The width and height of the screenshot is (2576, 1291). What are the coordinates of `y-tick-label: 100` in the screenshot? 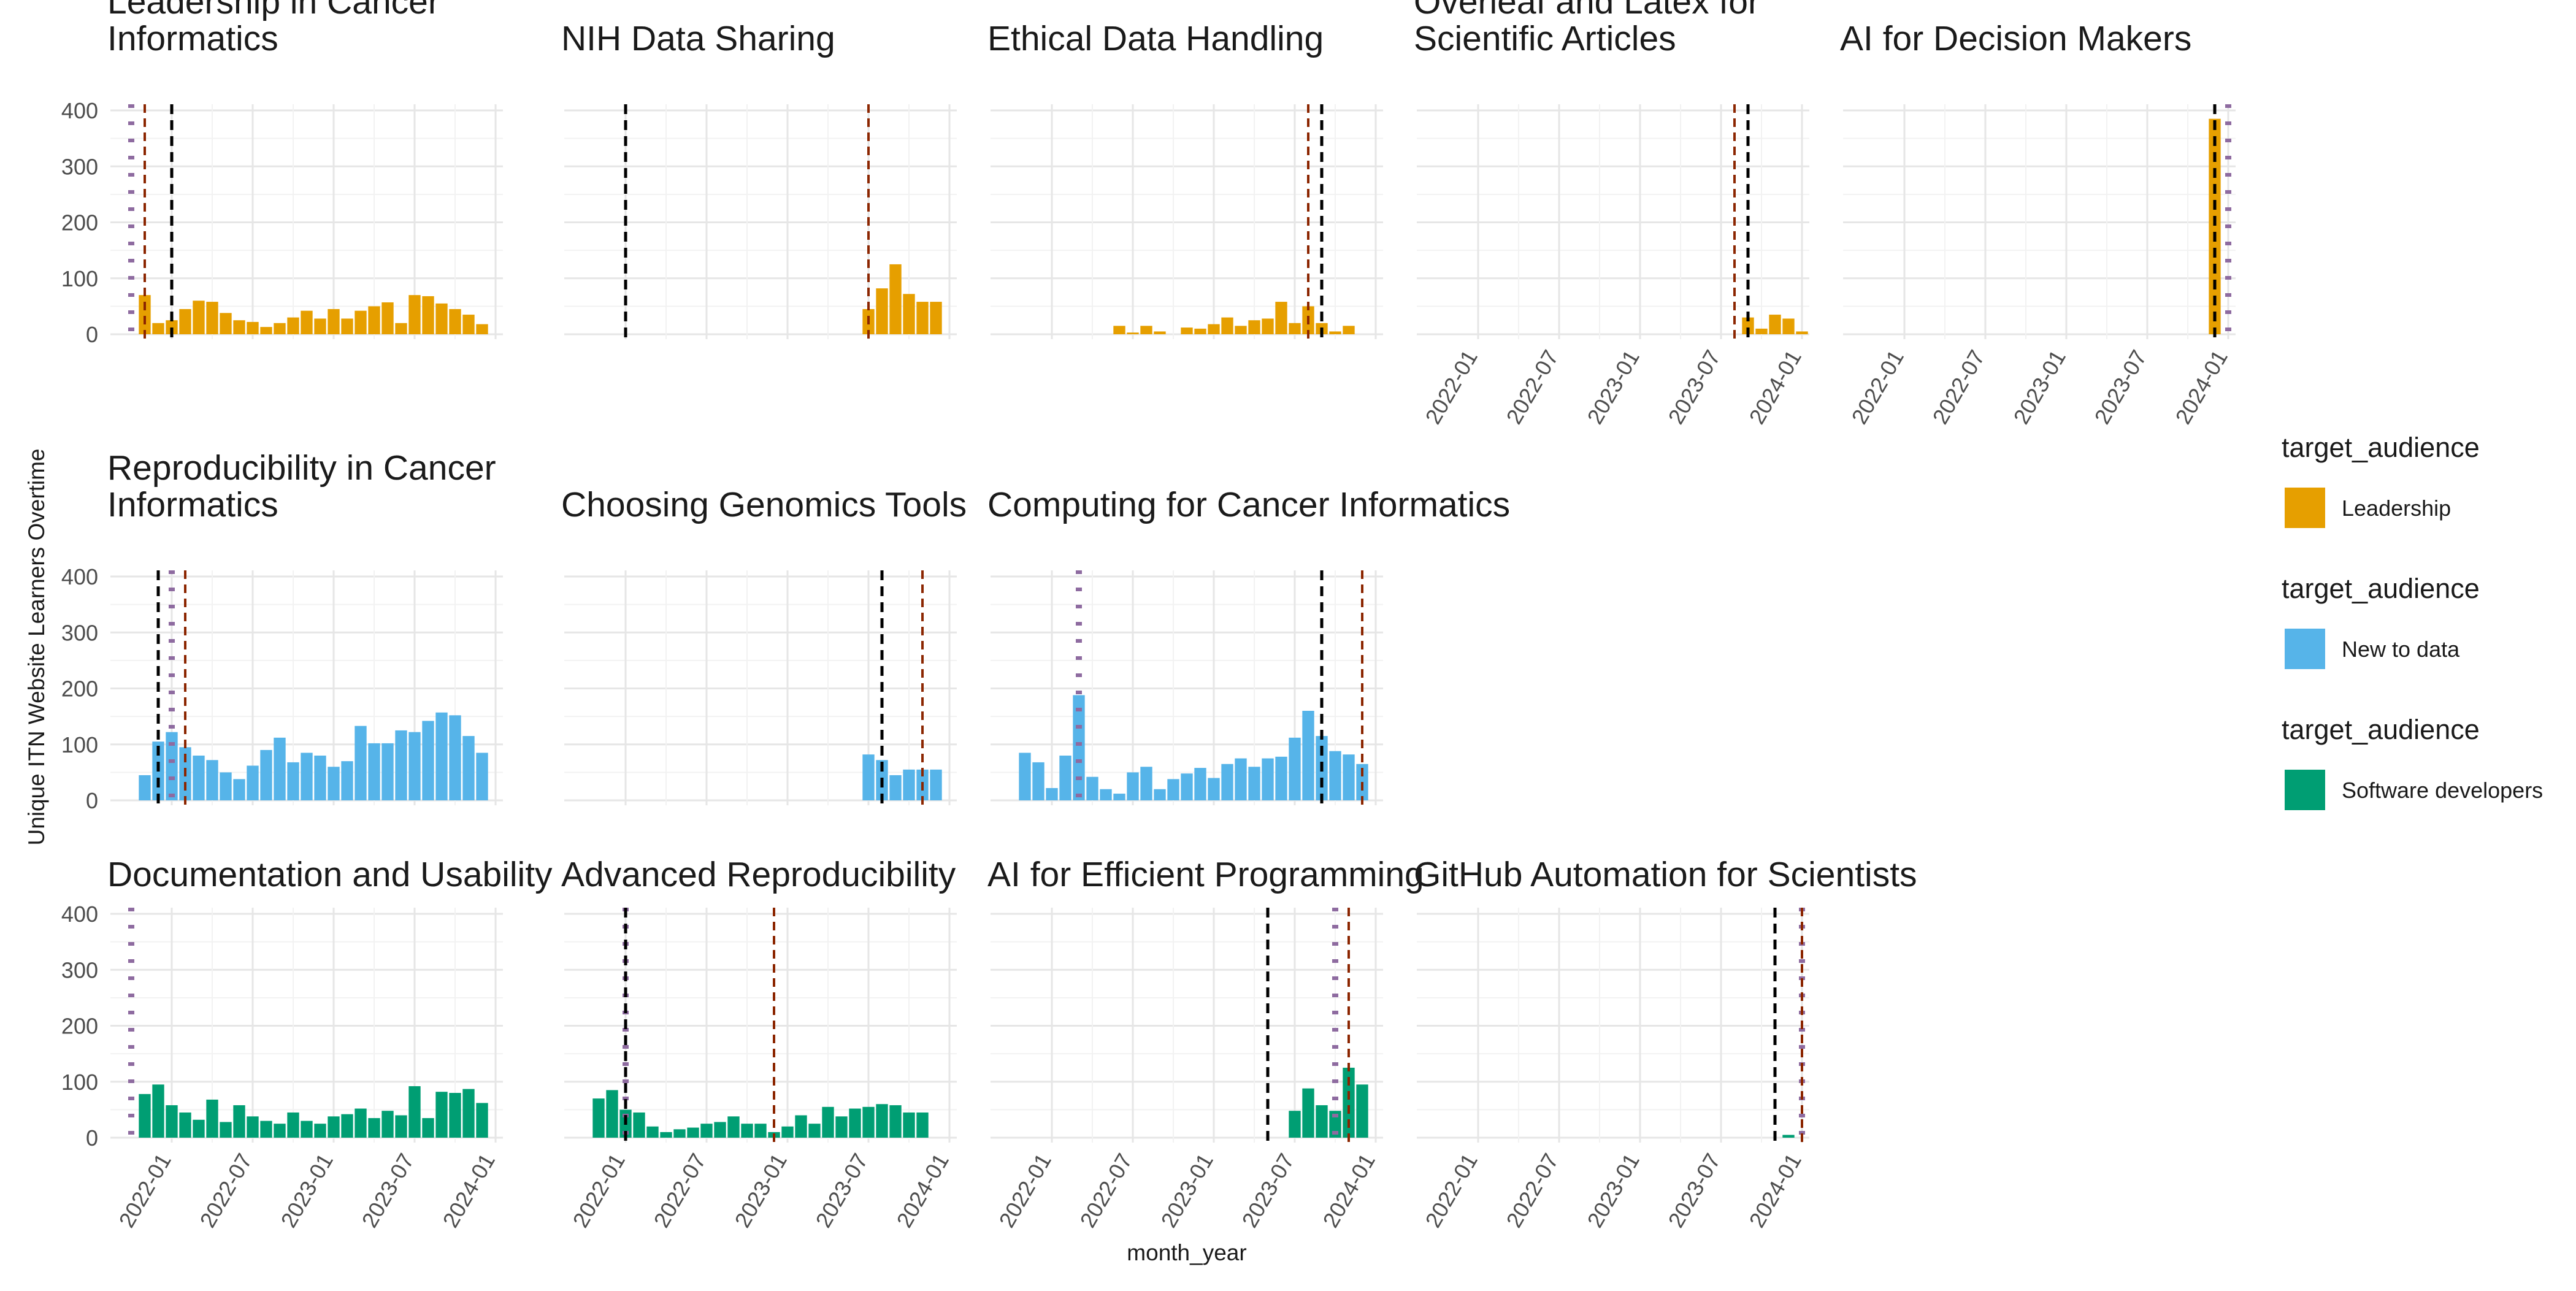 It's located at (79, 278).